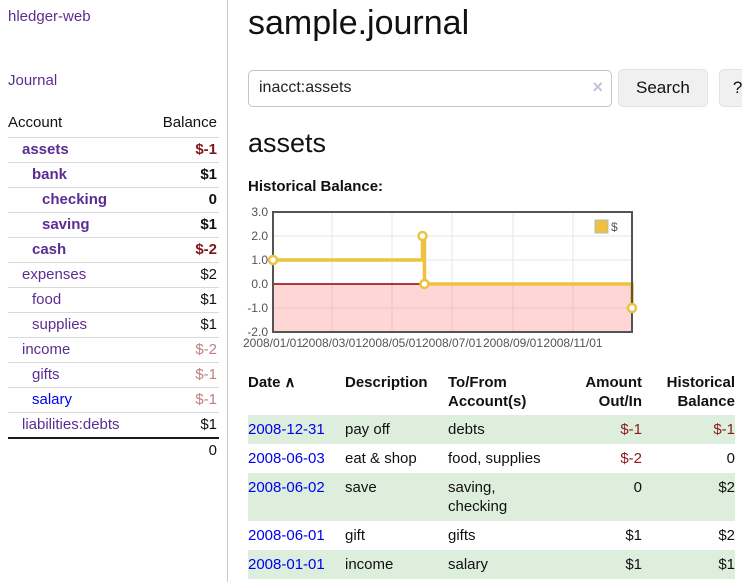 The height and width of the screenshot is (582, 742). Describe the element at coordinates (113, 224) in the screenshot. I see `account-row: saving $1` at that location.